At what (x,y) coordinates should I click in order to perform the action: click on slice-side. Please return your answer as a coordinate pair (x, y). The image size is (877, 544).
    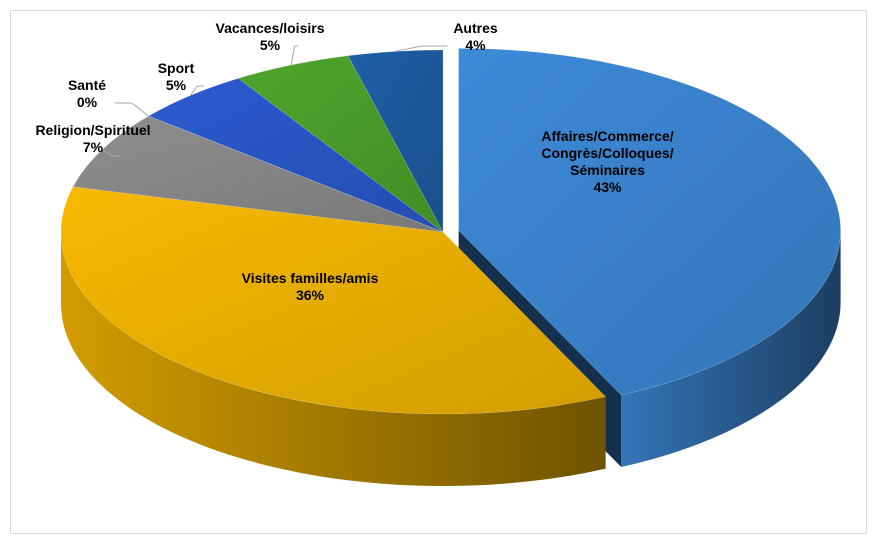
    Looking at the image, I should click on (731, 349).